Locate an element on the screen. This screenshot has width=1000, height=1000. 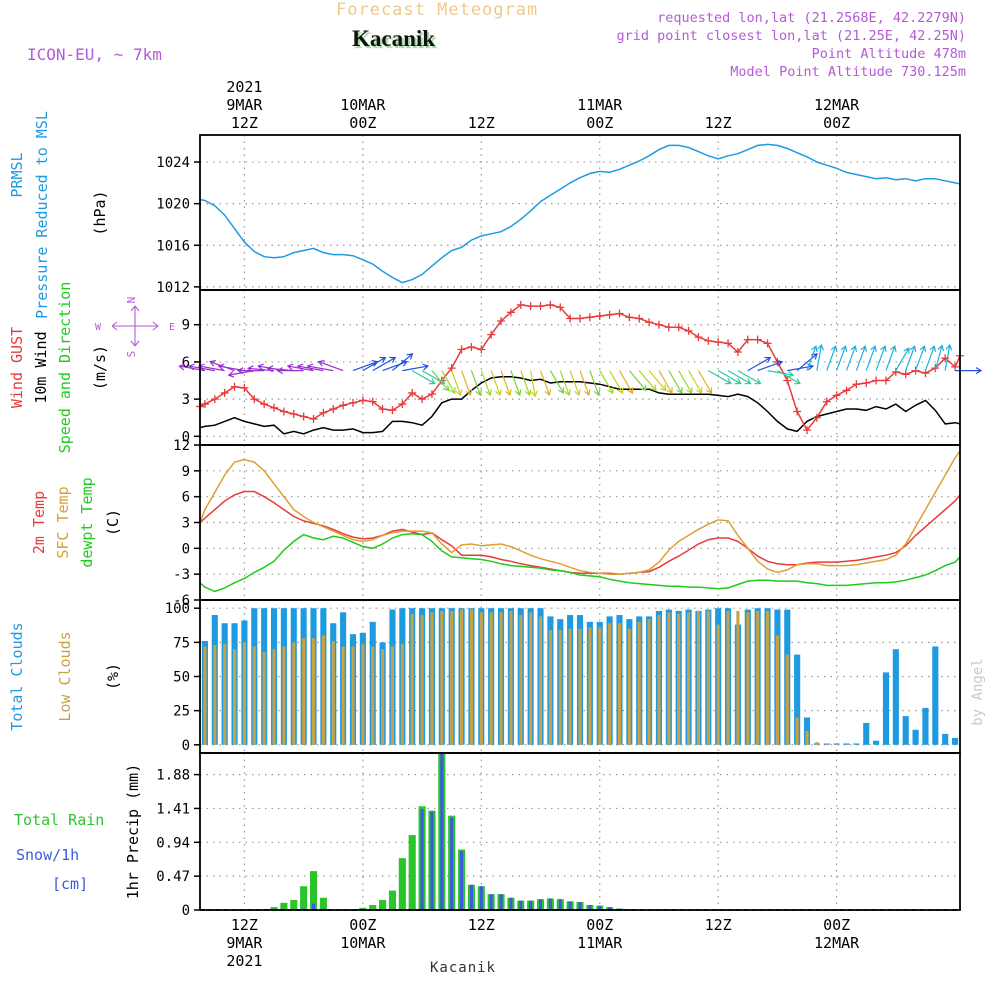
panel-clouds: 0 25 50 75 100 Total Clouds Low Clouds (%) is located at coordinates (484, 676).